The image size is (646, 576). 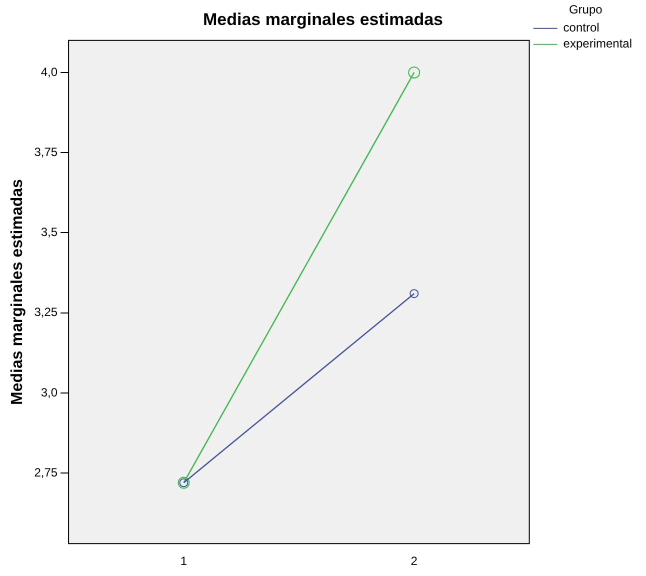 I want to click on y-tick-label: 3,5, so click(x=49, y=232).